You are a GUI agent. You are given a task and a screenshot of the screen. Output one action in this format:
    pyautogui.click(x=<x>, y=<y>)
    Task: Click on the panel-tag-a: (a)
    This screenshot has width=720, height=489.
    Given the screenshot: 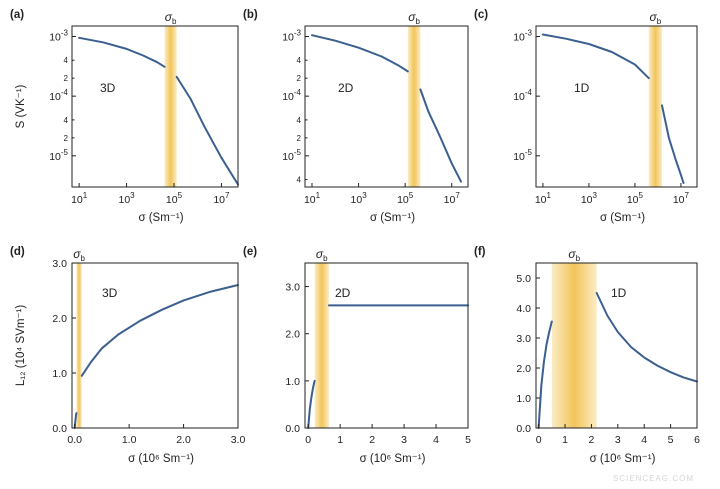 What is the action you would take?
    pyautogui.click(x=17, y=15)
    